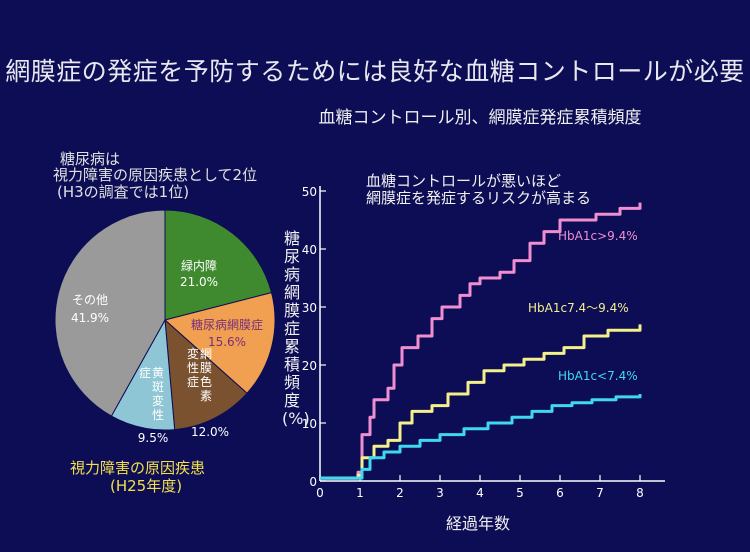 The image size is (750, 552). What do you see at coordinates (309, 366) in the screenshot?
I see `y-tick-label: 20` at bounding box center [309, 366].